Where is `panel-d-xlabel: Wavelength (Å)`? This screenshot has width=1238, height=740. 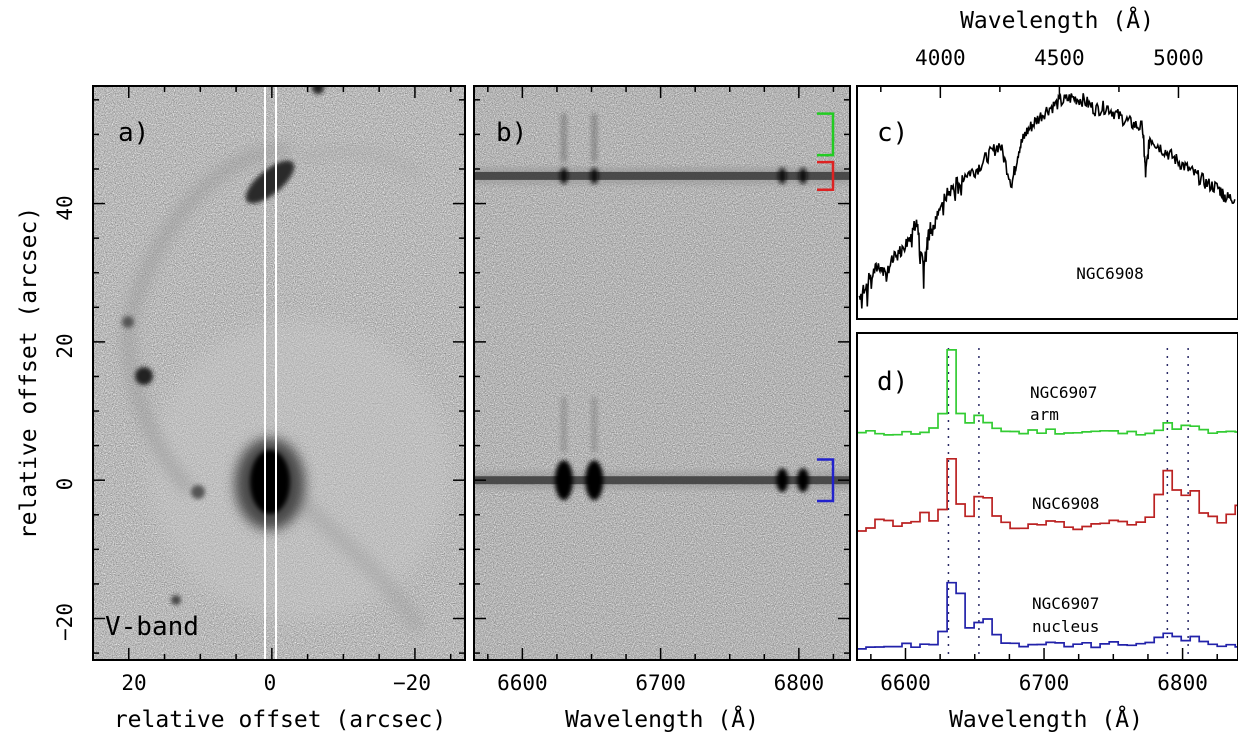 panel-d-xlabel: Wavelength (Å) is located at coordinates (1046, 719).